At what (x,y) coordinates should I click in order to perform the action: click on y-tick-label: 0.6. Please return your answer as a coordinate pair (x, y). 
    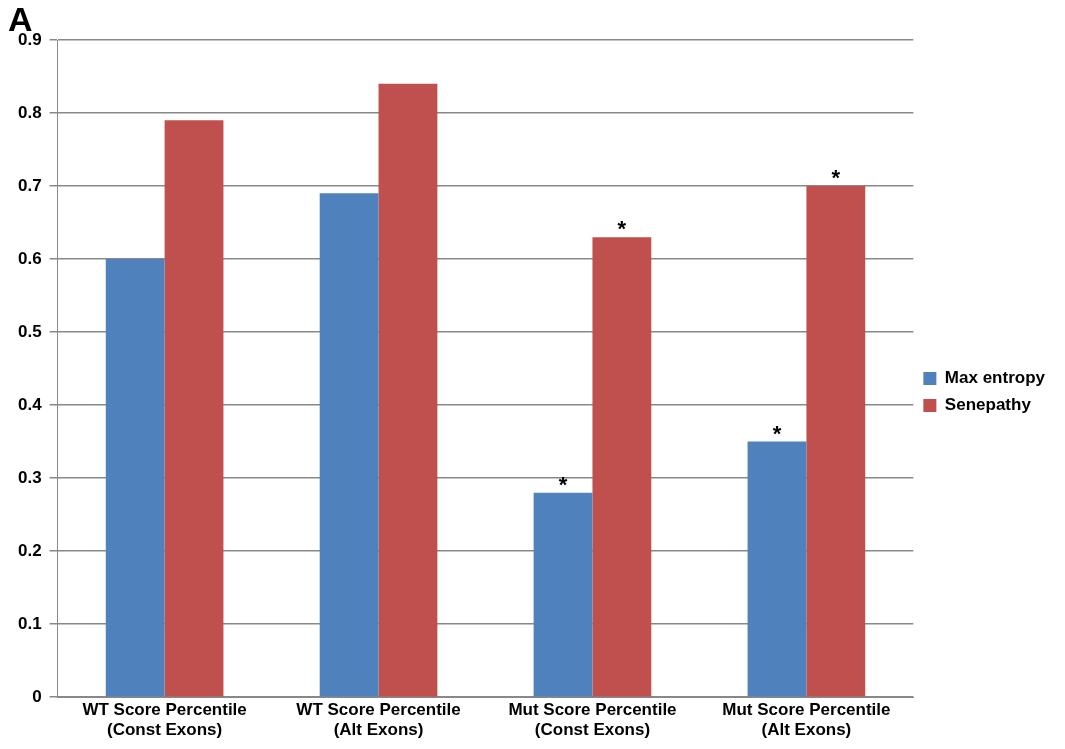
    Looking at the image, I should click on (29, 258).